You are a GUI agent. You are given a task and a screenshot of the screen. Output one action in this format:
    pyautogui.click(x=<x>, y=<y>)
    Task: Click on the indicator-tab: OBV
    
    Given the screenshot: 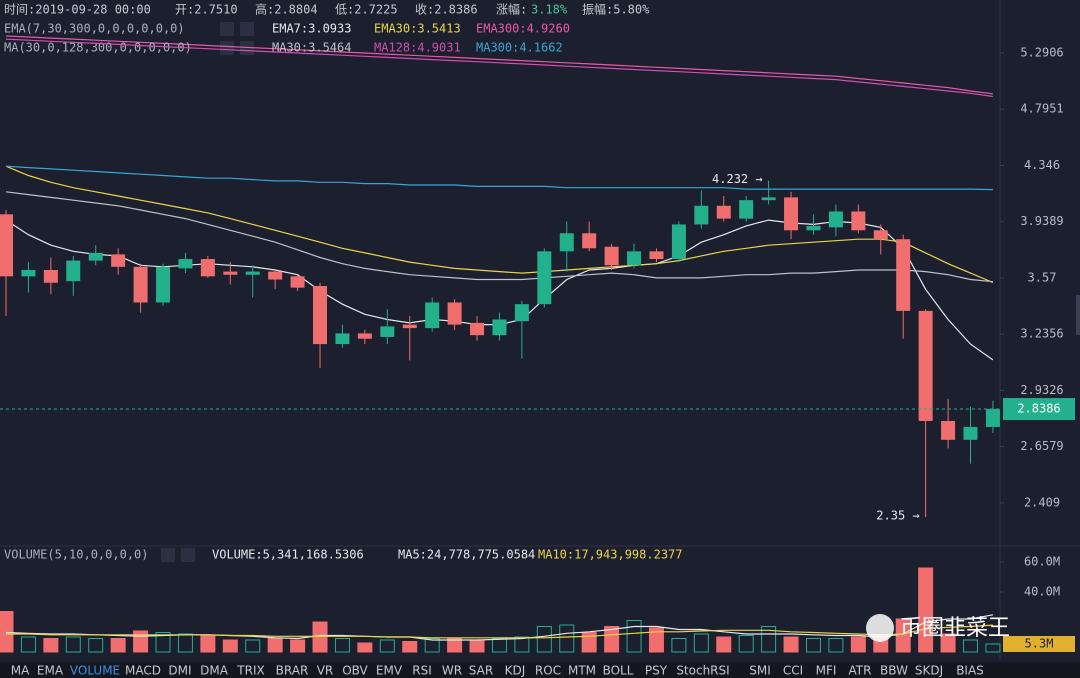 What is the action you would take?
    pyautogui.click(x=355, y=671)
    